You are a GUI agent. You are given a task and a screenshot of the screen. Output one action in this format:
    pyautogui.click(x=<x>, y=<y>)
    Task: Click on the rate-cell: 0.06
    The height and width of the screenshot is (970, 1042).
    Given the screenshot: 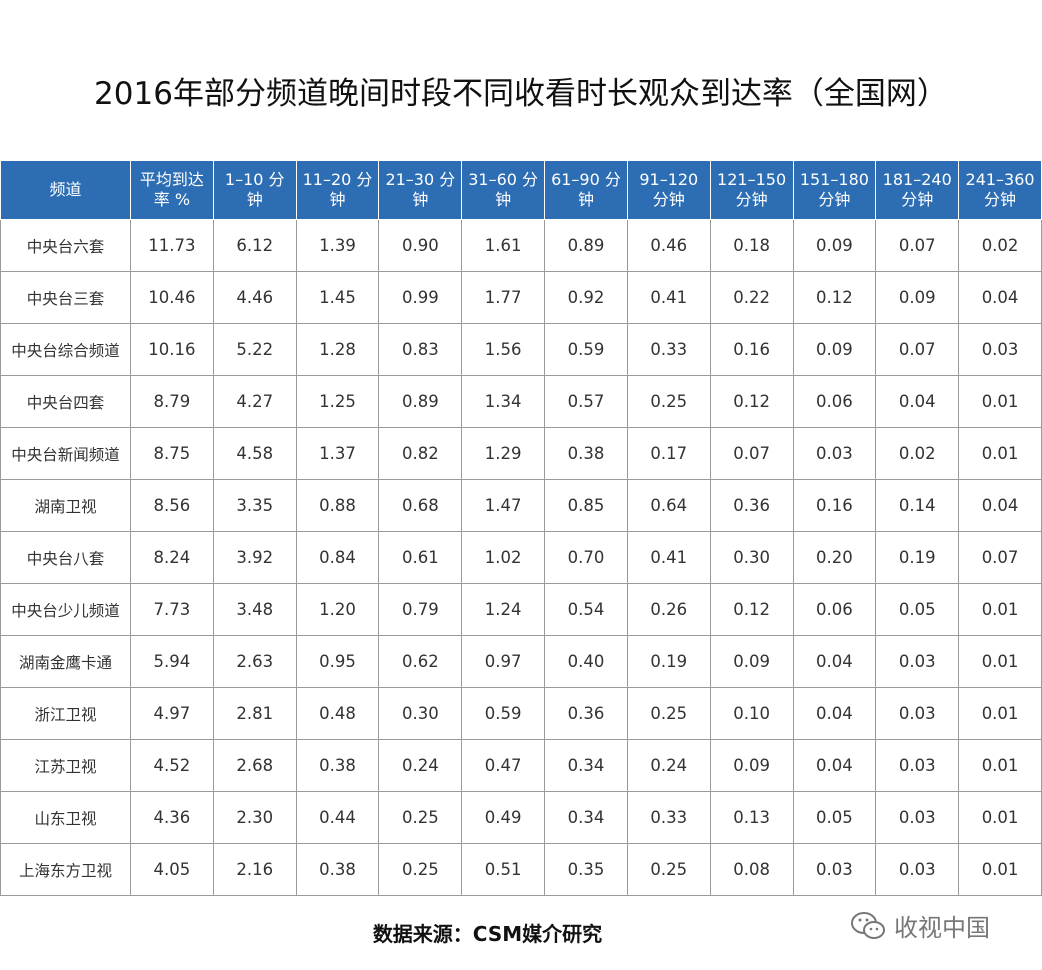 What is the action you would take?
    pyautogui.click(x=834, y=609)
    